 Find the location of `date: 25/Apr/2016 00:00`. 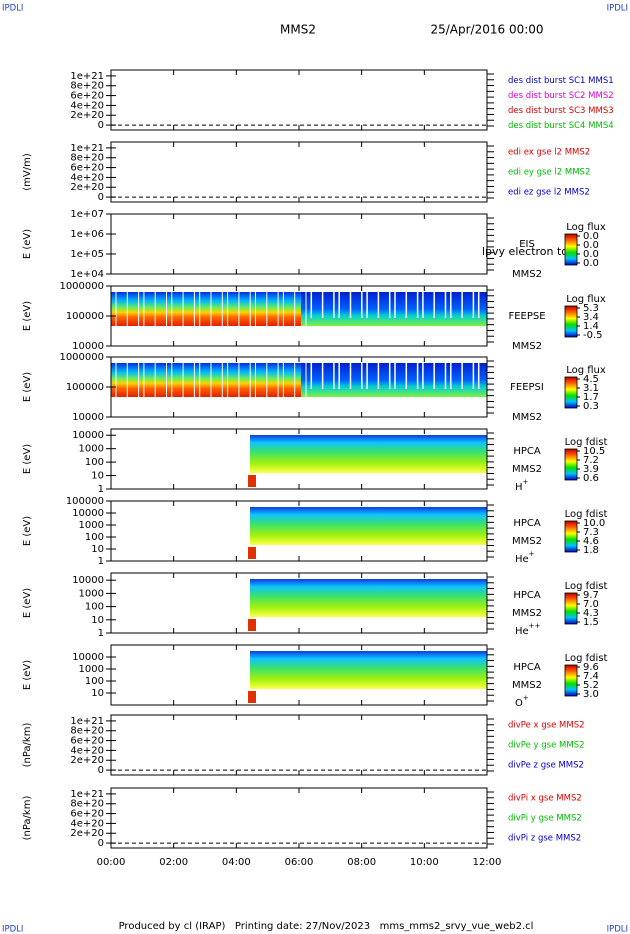

date: 25/Apr/2016 00:00 is located at coordinates (486, 30).